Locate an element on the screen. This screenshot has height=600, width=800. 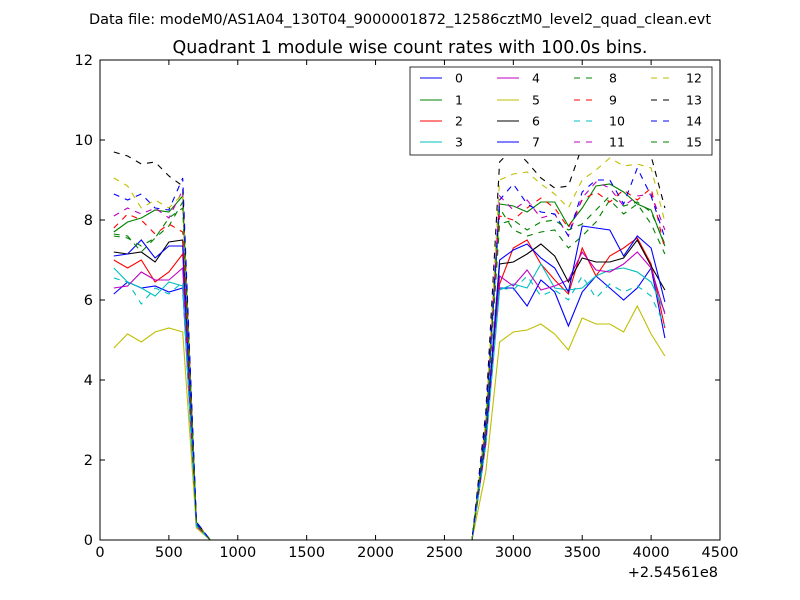
legend-label-10: 10 is located at coordinates (617, 121).